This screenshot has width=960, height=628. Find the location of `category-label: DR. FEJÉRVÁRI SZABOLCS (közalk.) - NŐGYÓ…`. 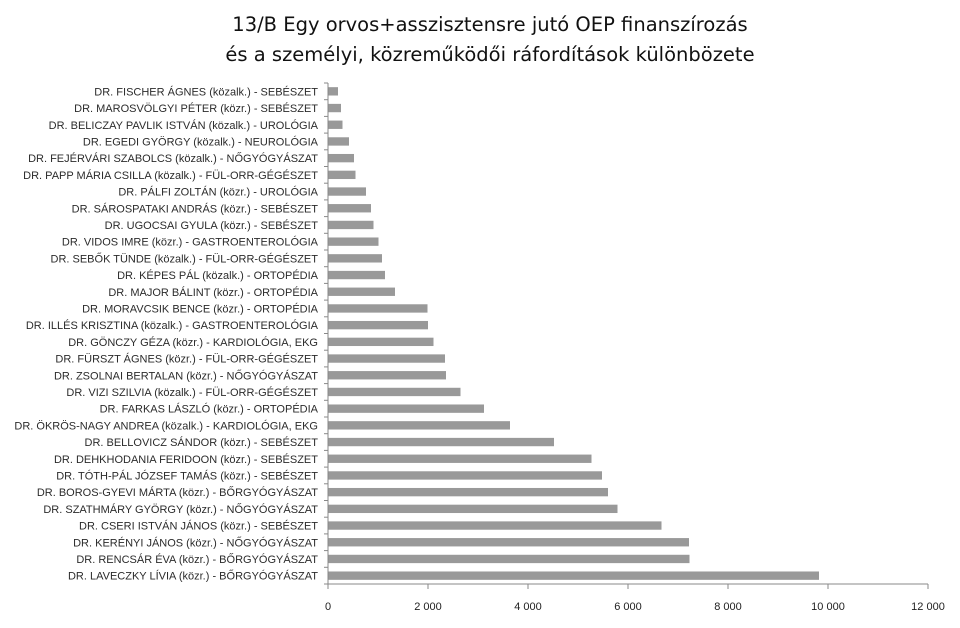

category-label: DR. FEJÉRVÁRI SZABOLCS (közalk.) - NŐGYÓ… is located at coordinates (173, 158).